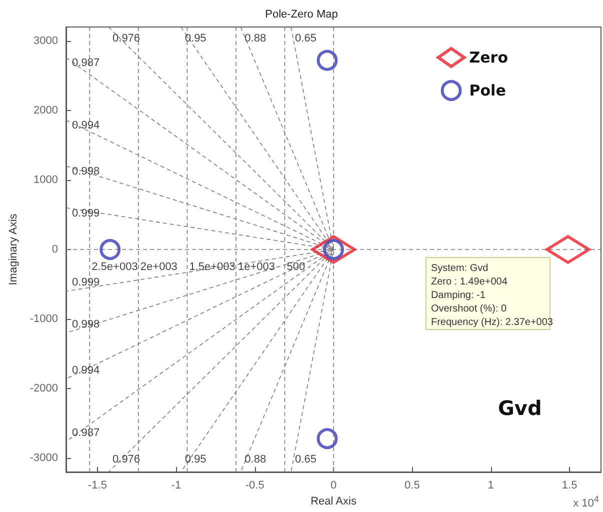 The height and width of the screenshot is (512, 603). I want to click on x-tick-label: -0.5, so click(254, 486).